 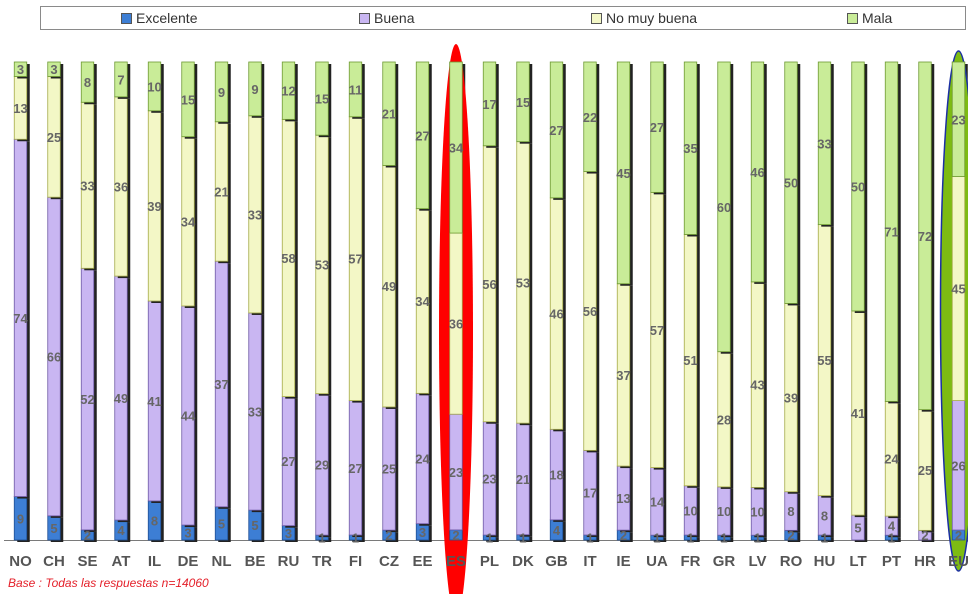 I want to click on data-label-fr-2: 51, so click(x=690, y=360).